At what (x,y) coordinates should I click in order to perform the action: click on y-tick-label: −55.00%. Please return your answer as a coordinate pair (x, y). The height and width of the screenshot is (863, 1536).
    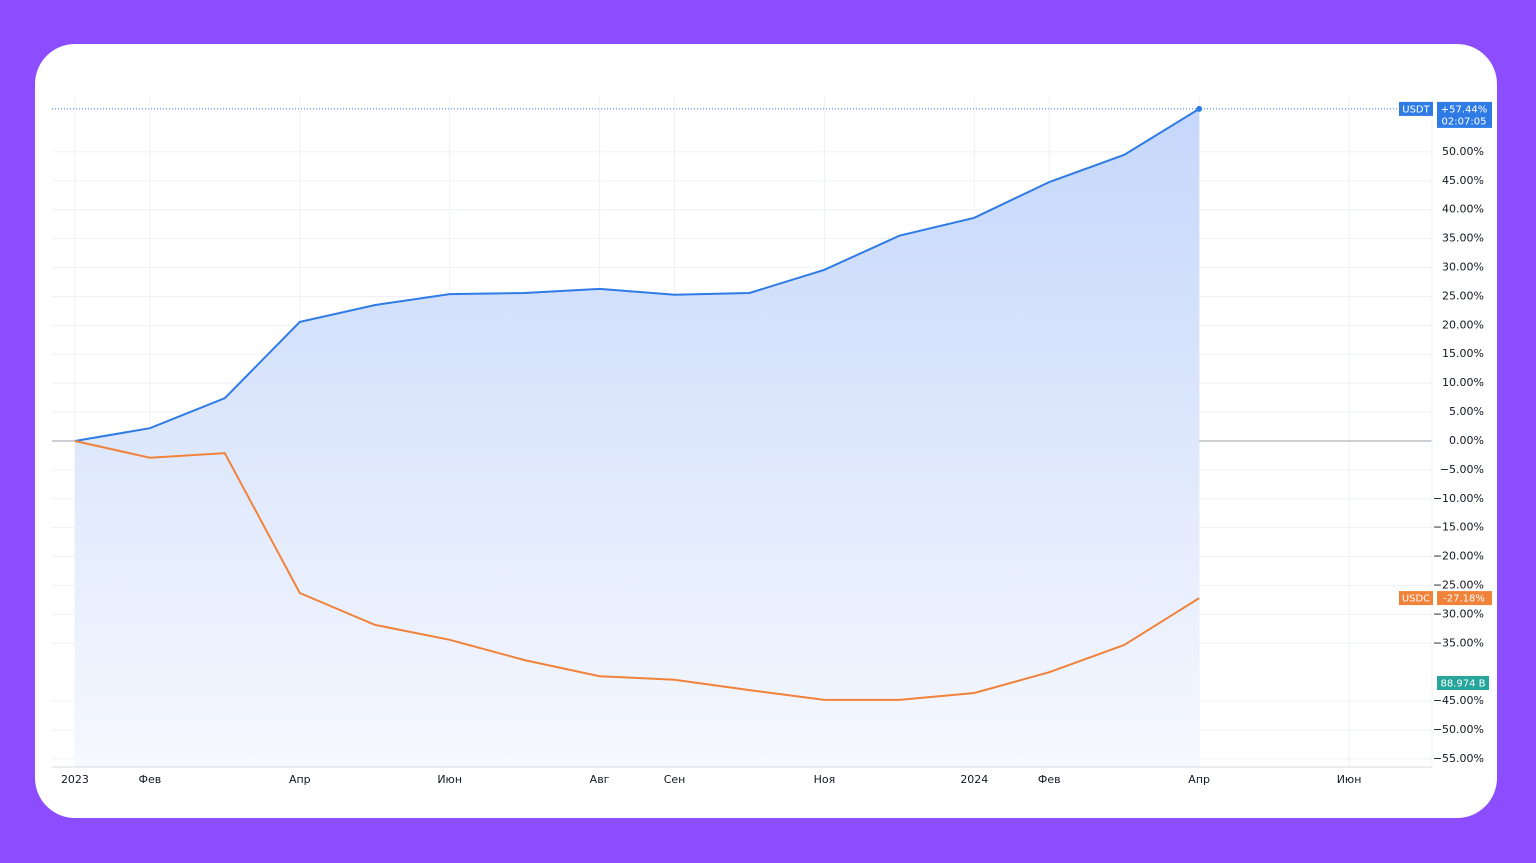
    Looking at the image, I should click on (1458, 758).